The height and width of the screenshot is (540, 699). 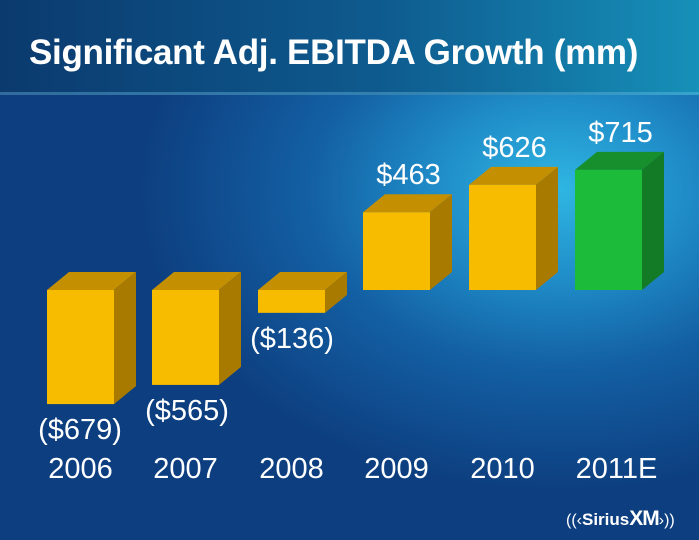 I want to click on bar-2011E, so click(x=608, y=229).